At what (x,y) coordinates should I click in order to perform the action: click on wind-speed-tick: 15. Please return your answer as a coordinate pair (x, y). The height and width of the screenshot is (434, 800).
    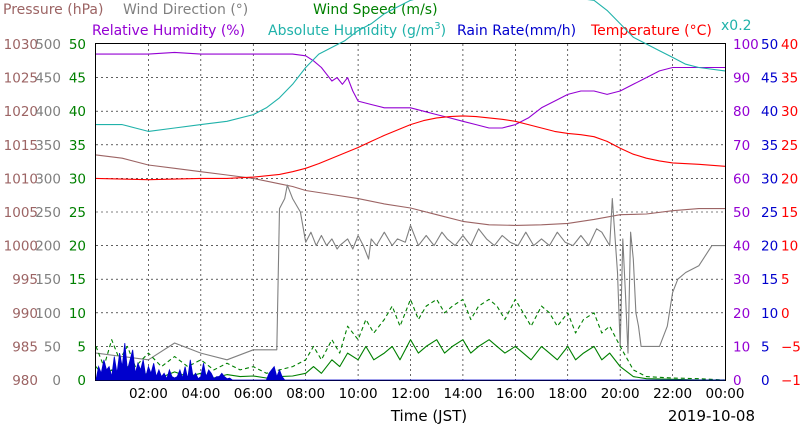
    Looking at the image, I should click on (77, 280).